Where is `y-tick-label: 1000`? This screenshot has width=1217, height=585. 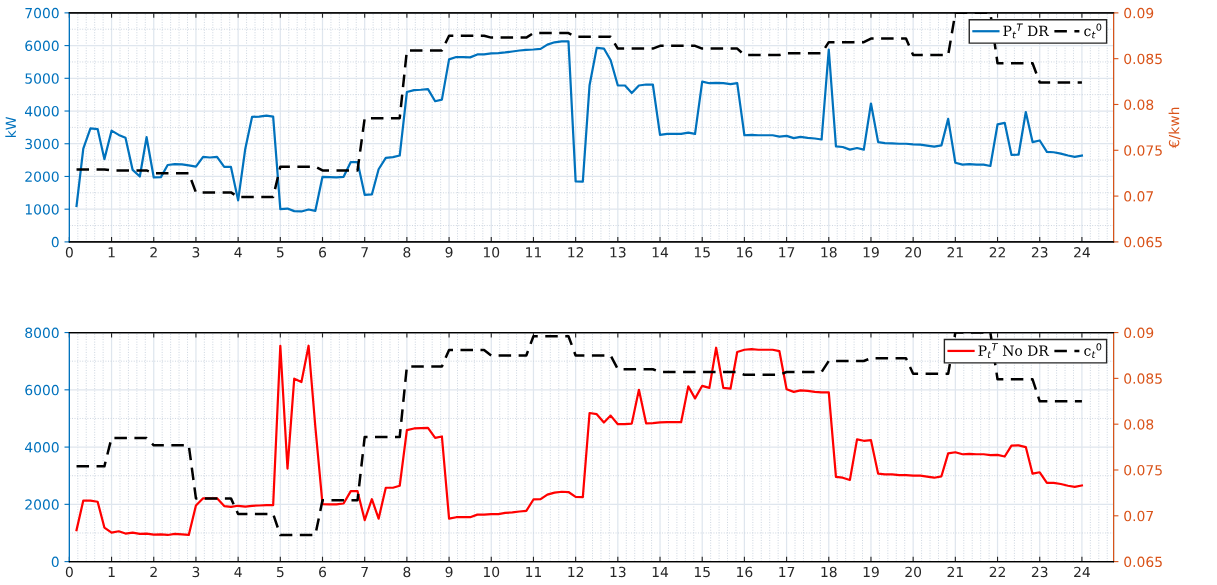 y-tick-label: 1000 is located at coordinates (42, 209).